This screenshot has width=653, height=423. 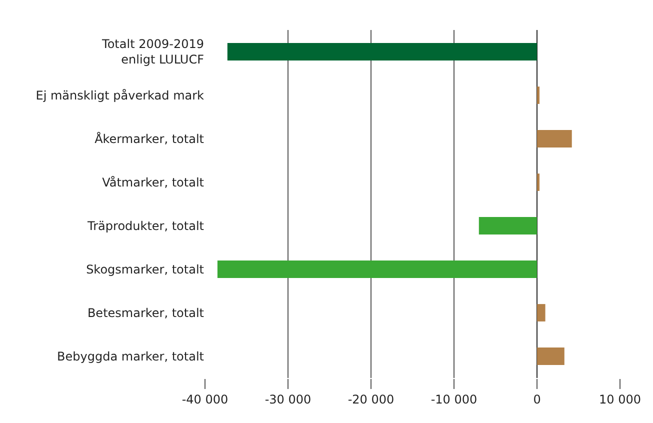 What do you see at coordinates (145, 313) in the screenshot?
I see `y-tick-label: Betesmarker, totalt` at bounding box center [145, 313].